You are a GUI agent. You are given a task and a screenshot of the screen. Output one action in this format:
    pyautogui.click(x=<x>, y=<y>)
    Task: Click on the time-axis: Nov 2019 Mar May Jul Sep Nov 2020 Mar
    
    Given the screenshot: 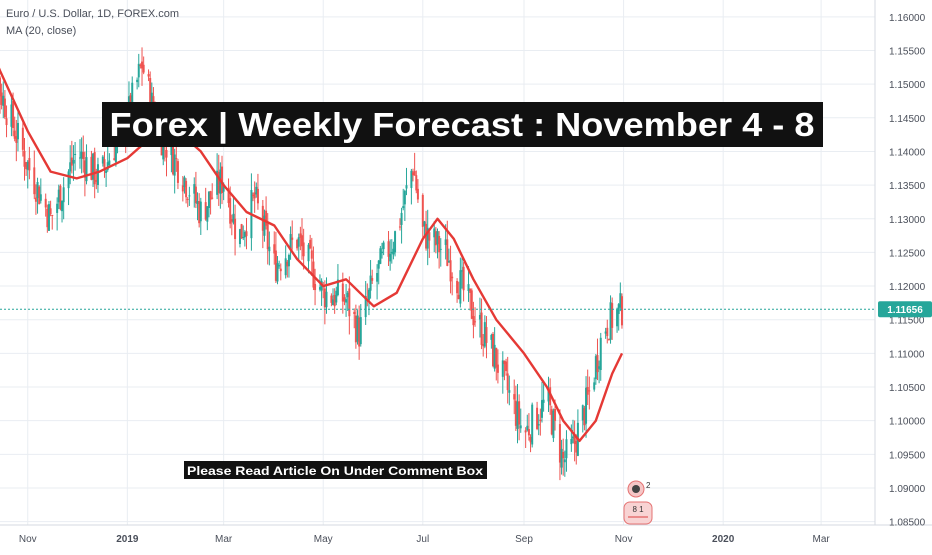 What is the action you would take?
    pyautogui.click(x=425, y=539)
    